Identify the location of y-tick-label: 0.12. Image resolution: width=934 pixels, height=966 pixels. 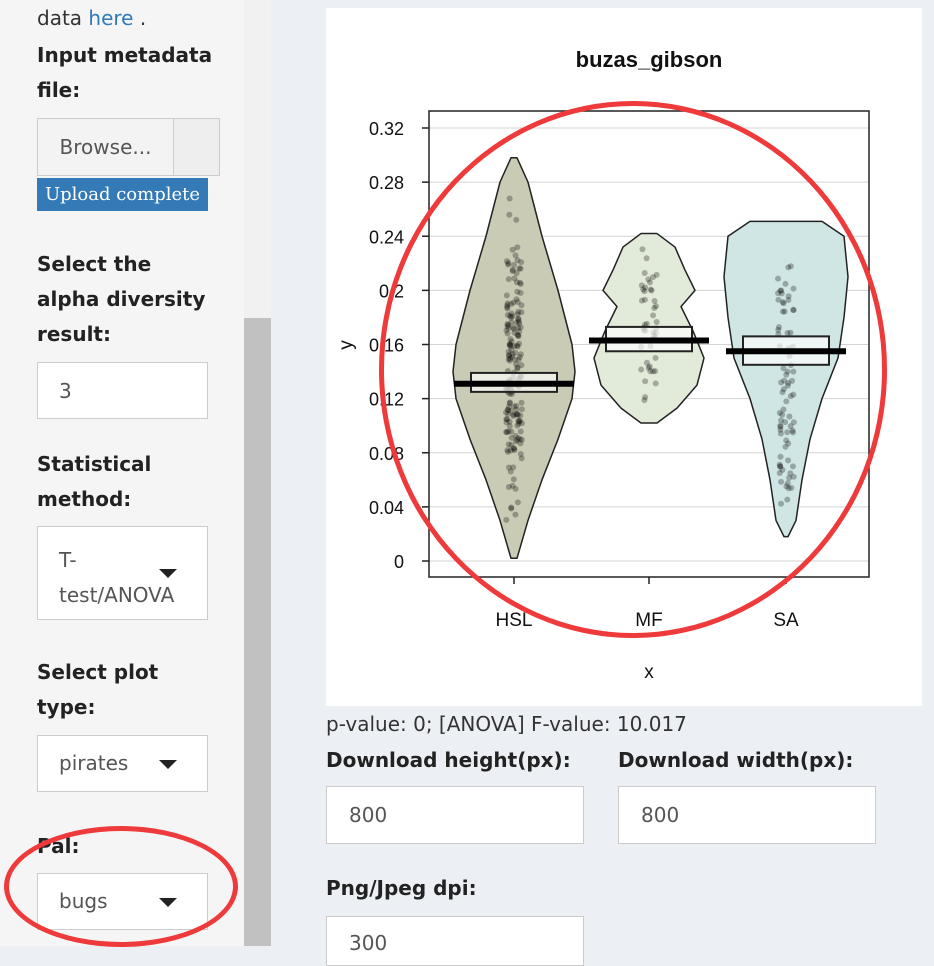
(386, 400).